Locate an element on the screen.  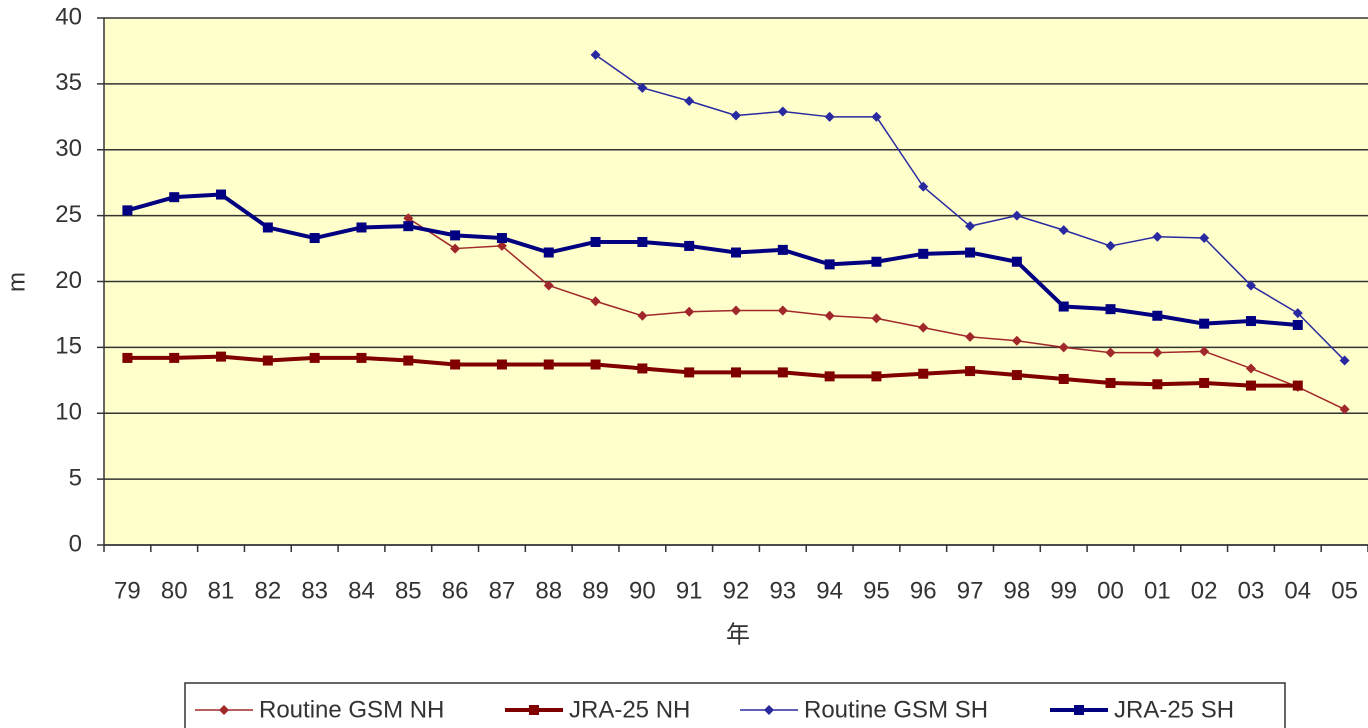
x-axis-label: 年 is located at coordinates (738, 634).